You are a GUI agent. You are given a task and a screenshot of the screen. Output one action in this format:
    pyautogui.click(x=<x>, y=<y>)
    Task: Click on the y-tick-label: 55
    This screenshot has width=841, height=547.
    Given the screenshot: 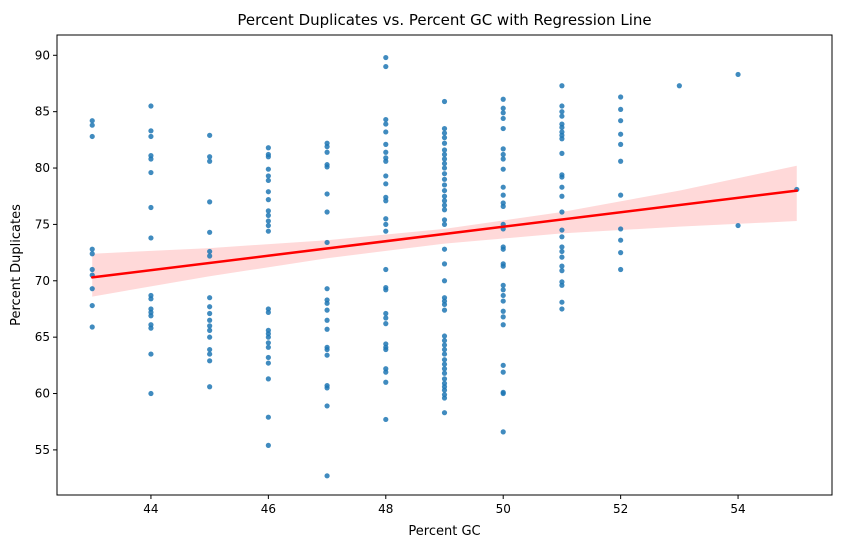 What is the action you would take?
    pyautogui.click(x=42, y=450)
    